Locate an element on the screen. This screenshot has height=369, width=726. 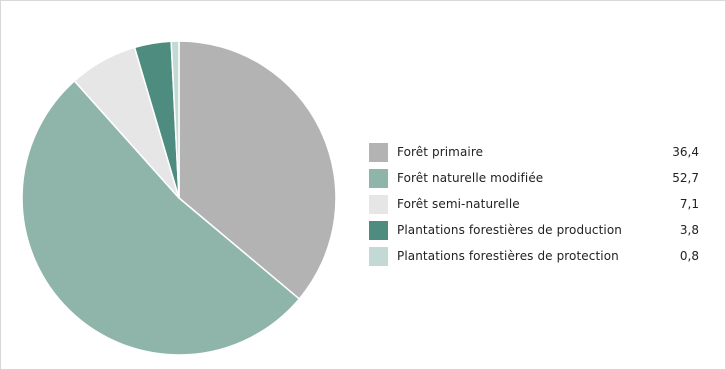
legend-item-foret-primaire: Forêt primaire 36,4 is located at coordinates (534, 153).